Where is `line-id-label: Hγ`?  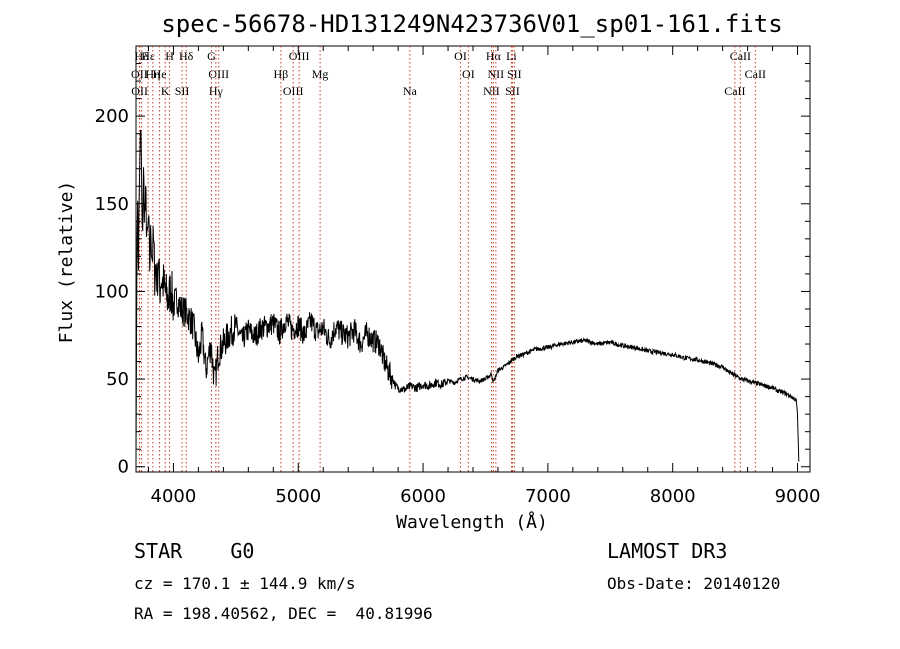 line-id-label: Hγ is located at coordinates (216, 91).